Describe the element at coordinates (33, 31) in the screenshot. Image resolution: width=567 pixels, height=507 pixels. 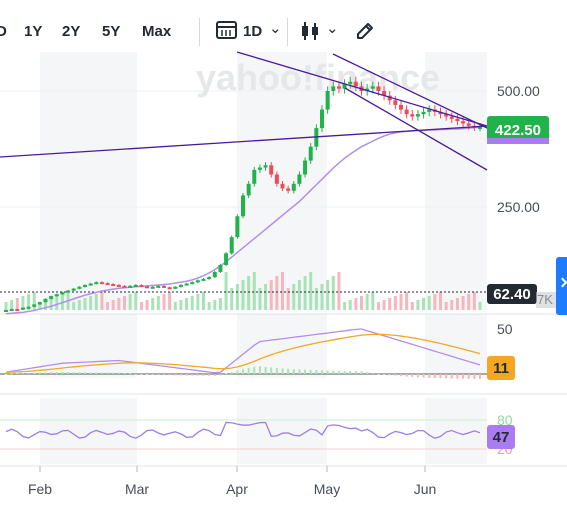
I see `range-button-1y: 1Y` at that location.